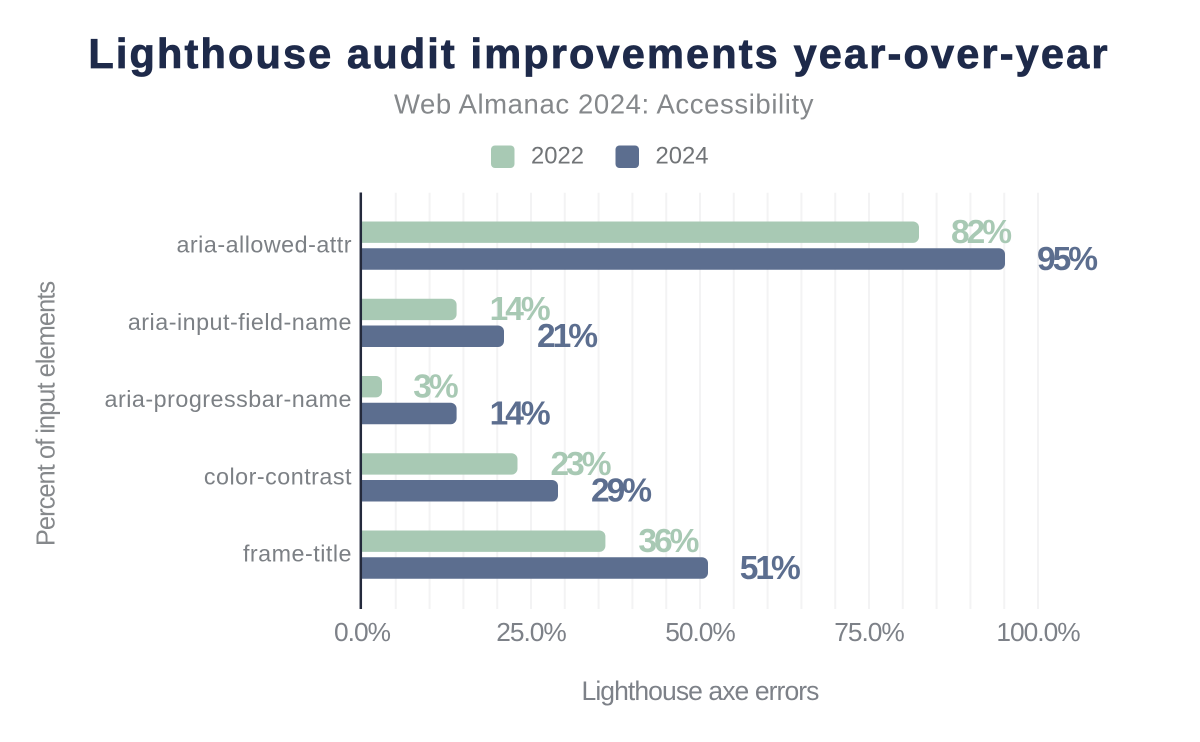 The height and width of the screenshot is (742, 1200). What do you see at coordinates (701, 691) in the screenshot?
I see `svg-text: Lighthouse axe errors` at bounding box center [701, 691].